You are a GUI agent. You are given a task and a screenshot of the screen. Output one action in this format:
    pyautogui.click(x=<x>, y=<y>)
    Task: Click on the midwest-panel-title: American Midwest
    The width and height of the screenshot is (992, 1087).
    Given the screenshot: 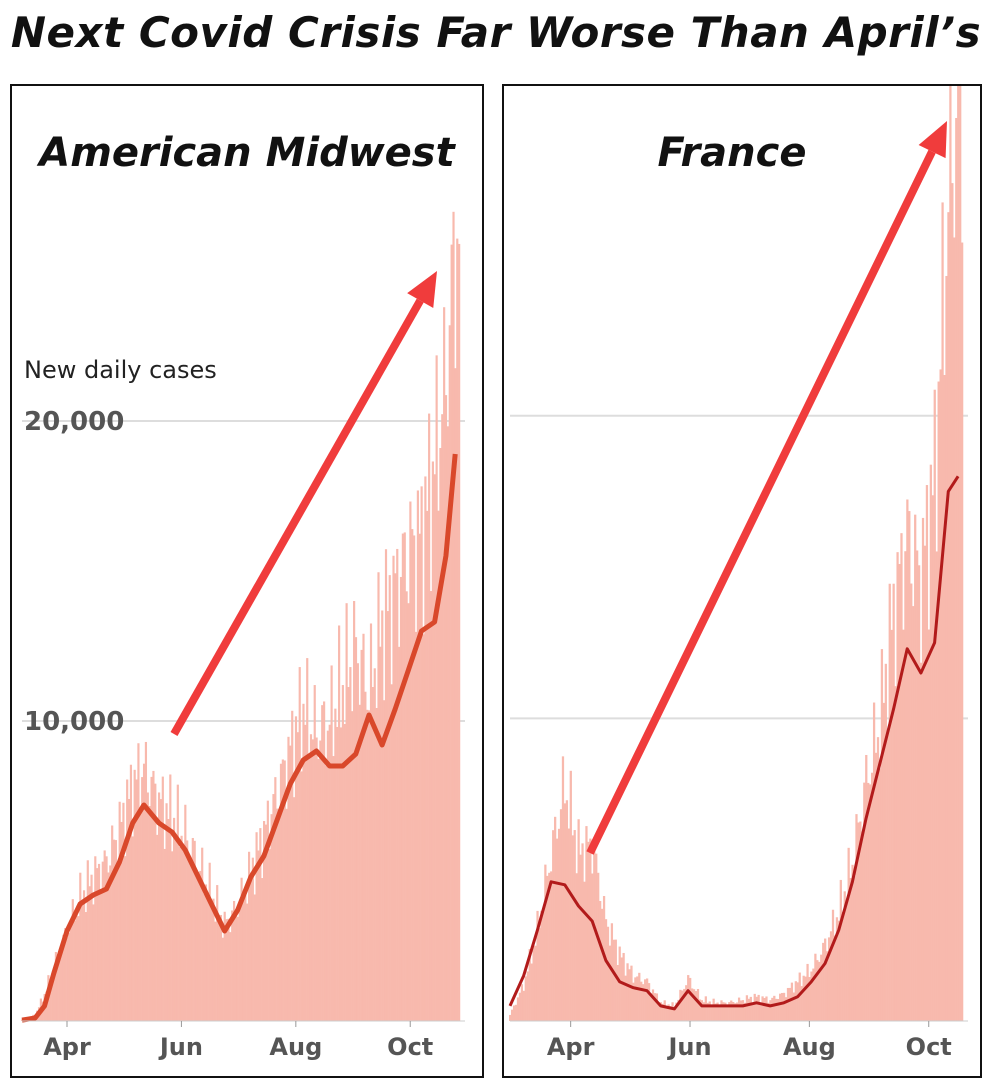 What is the action you would take?
    pyautogui.click(x=246, y=153)
    